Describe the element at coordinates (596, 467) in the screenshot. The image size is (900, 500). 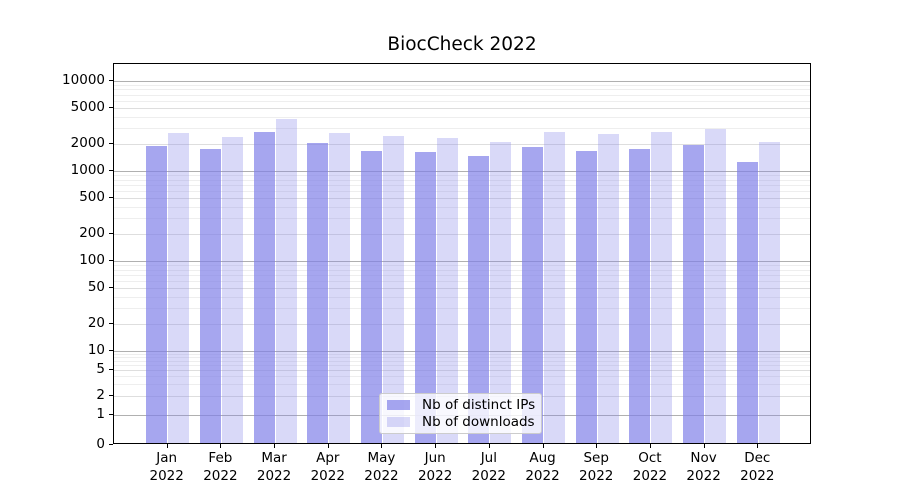
I see `x-tick-label: Sep 2022` at that location.